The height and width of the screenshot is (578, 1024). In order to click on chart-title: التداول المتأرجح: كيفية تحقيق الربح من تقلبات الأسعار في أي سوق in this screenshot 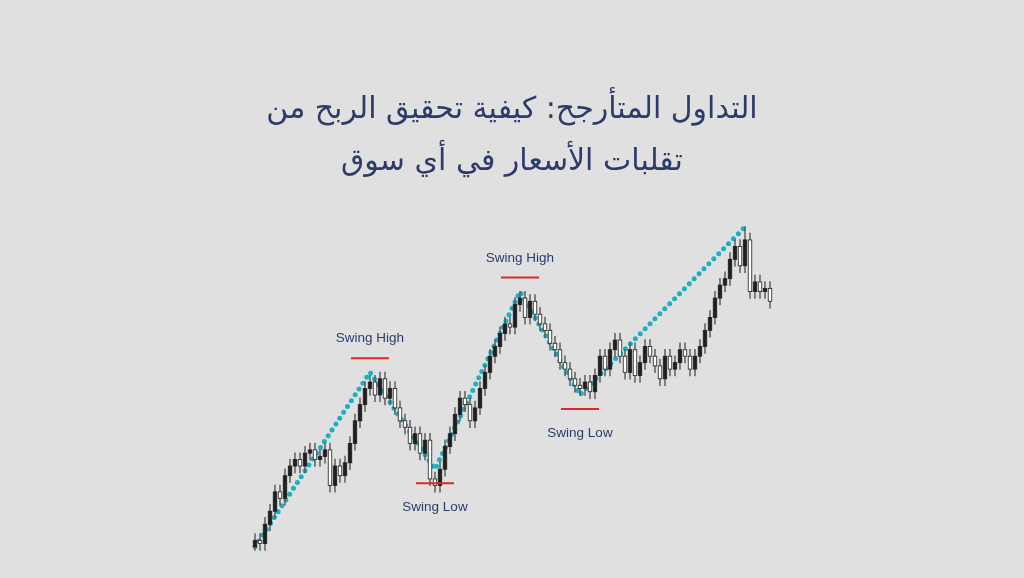, I will do `click(512, 133)`.